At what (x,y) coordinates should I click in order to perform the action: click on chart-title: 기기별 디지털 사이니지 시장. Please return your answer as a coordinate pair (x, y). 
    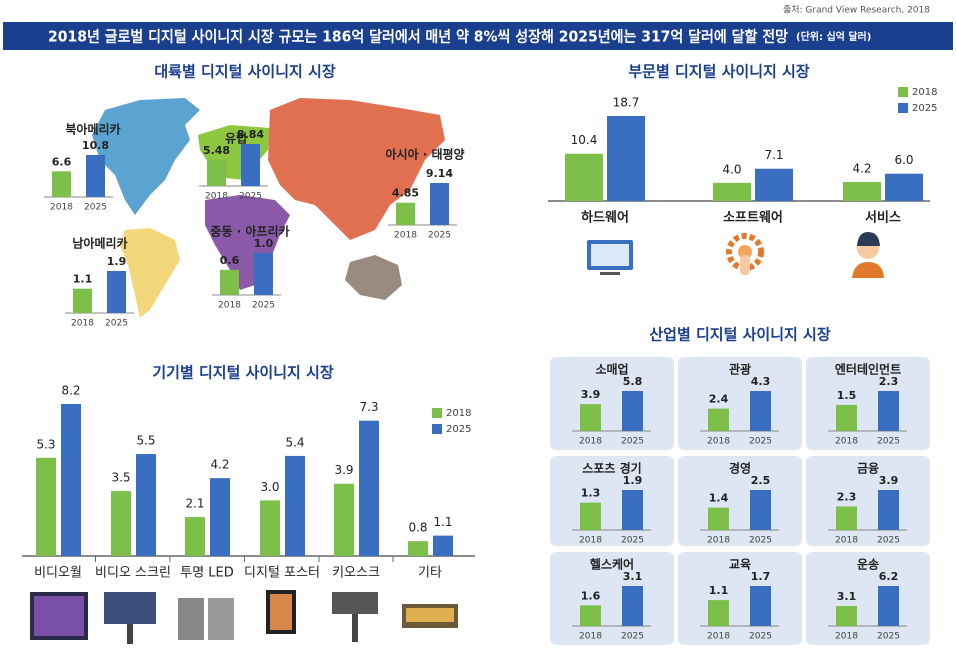
    Looking at the image, I should click on (242, 373).